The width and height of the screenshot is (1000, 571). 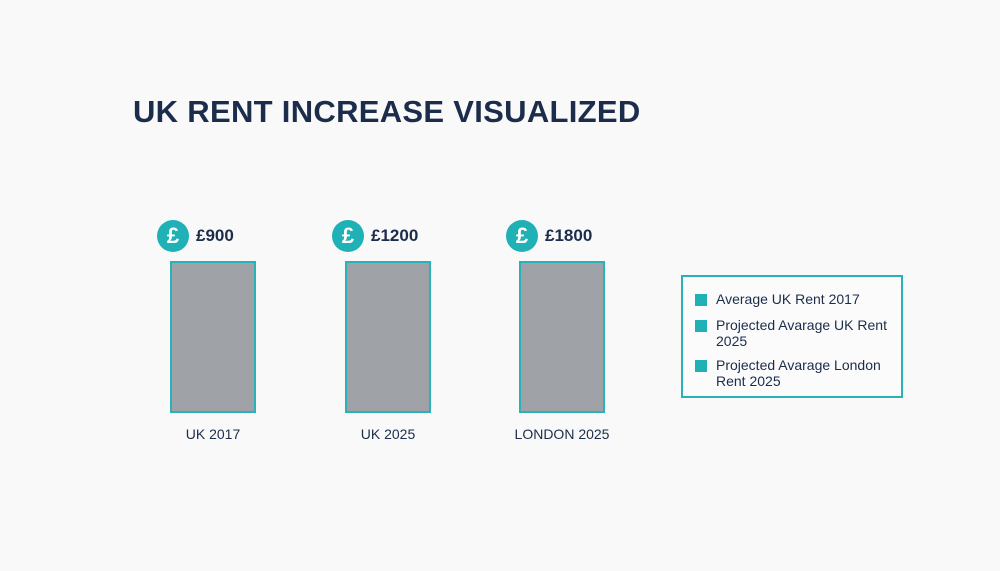 I want to click on value-label: £900, so click(x=215, y=235).